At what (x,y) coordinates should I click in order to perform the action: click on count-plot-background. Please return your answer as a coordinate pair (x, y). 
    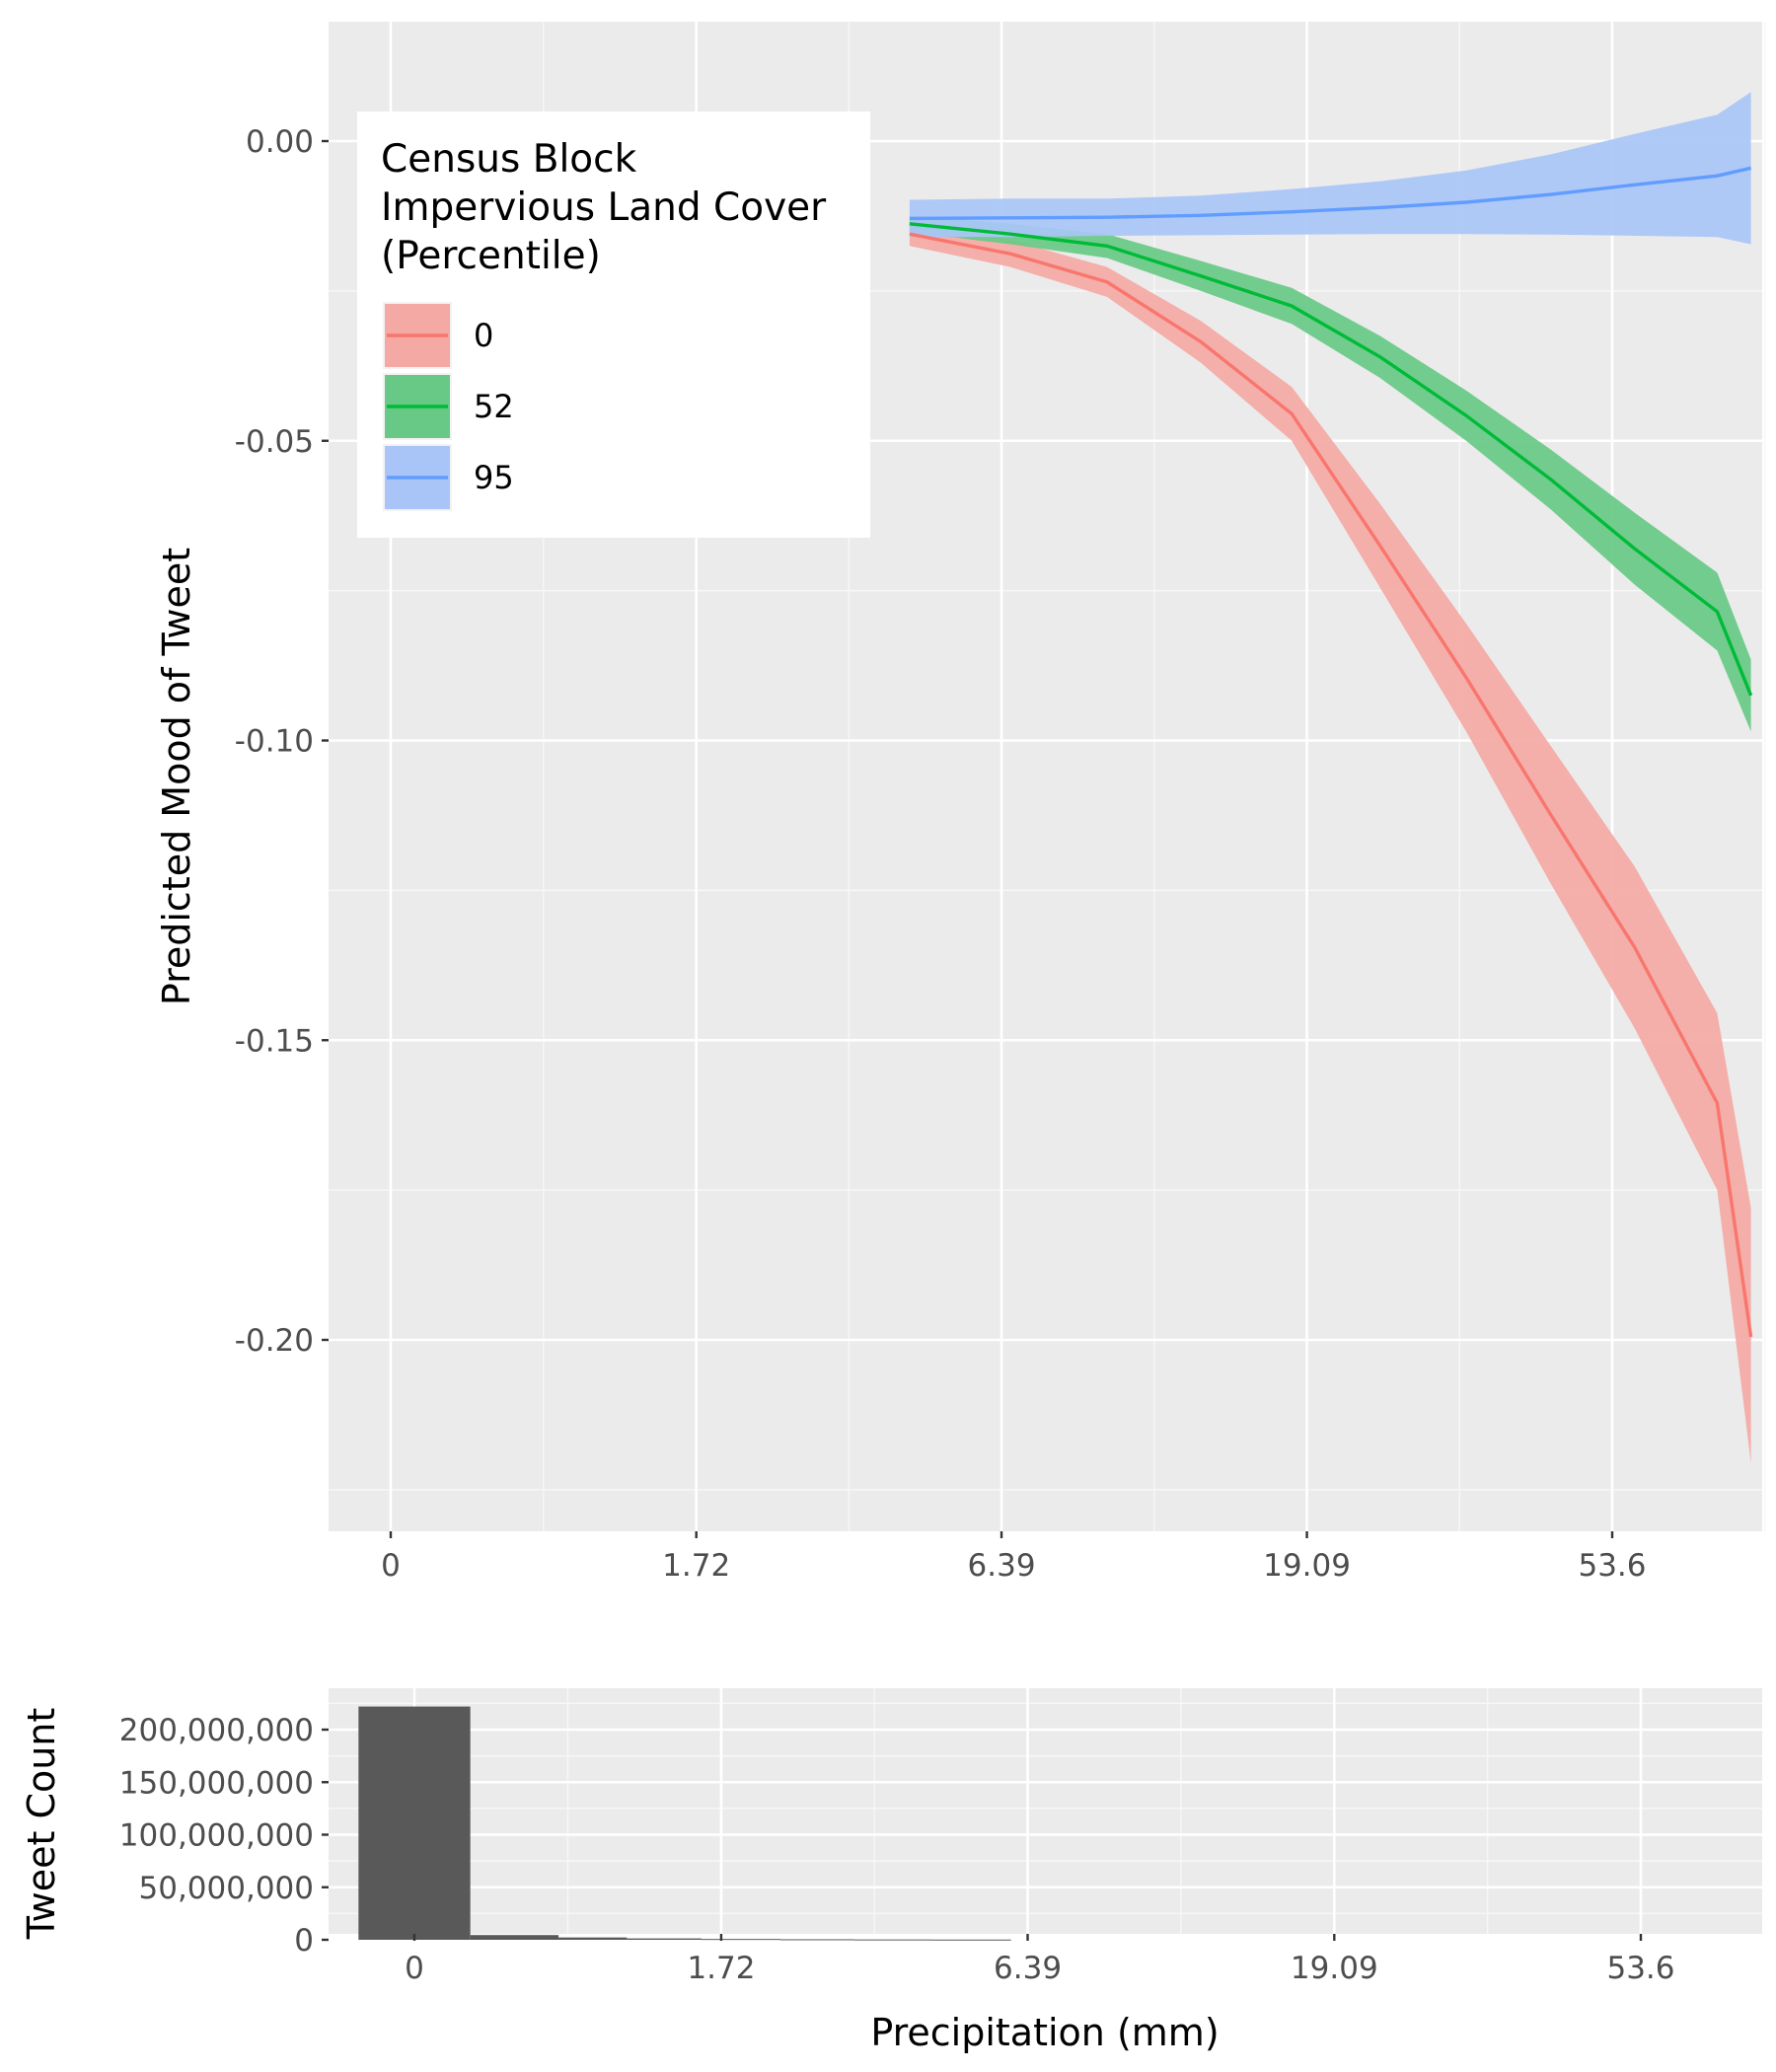
    Looking at the image, I should click on (1046, 1811).